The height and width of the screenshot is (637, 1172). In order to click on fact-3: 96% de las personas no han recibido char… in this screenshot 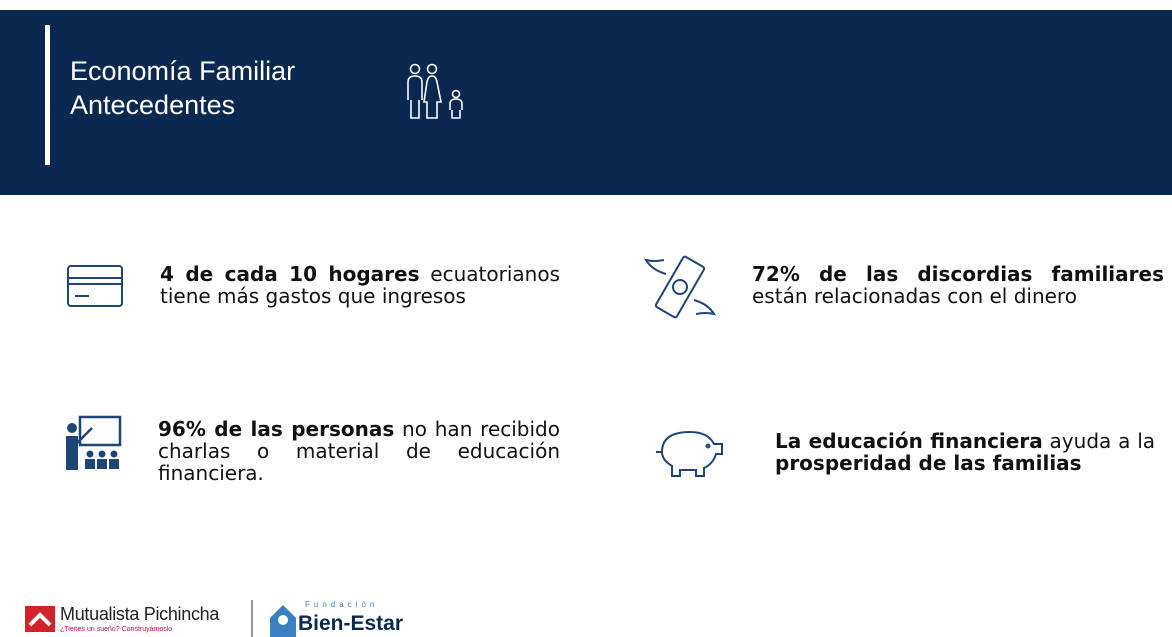, I will do `click(359, 451)`.